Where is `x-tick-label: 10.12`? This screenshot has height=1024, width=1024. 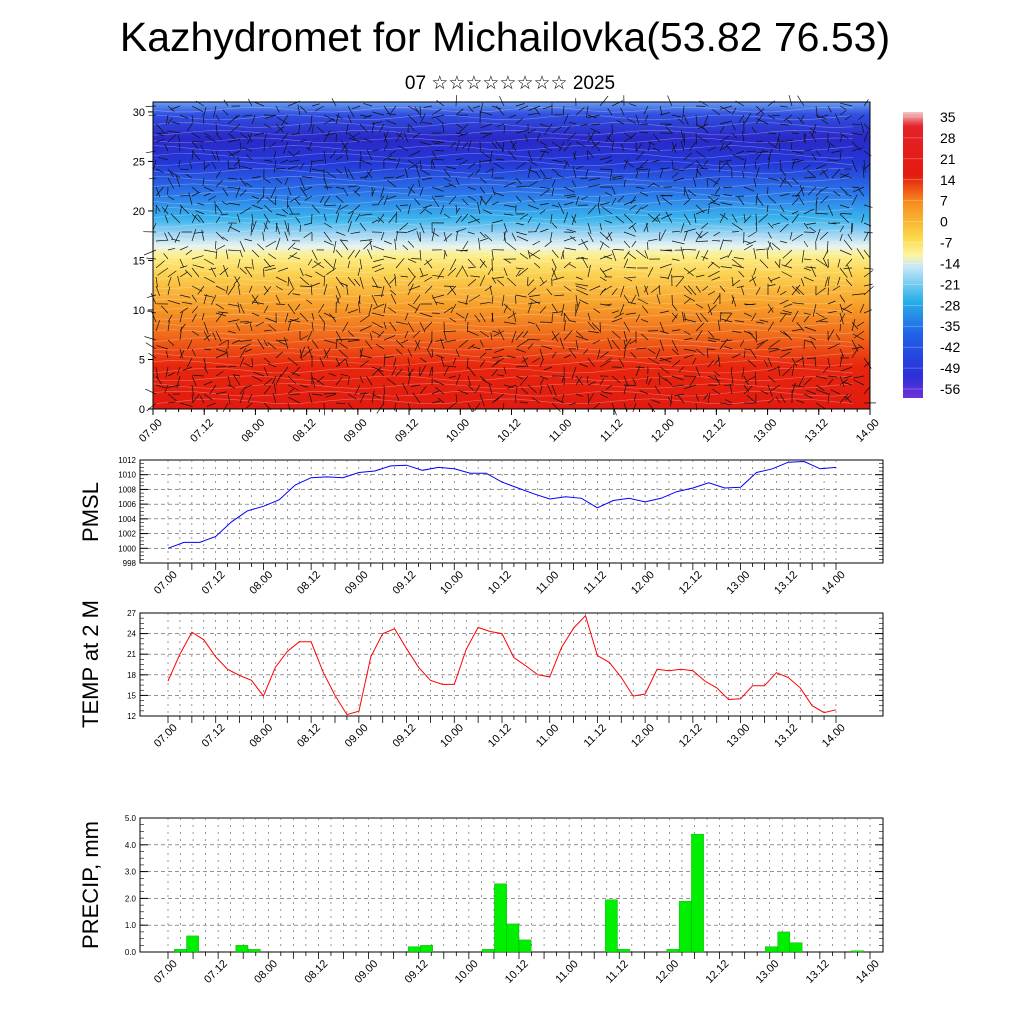 x-tick-label: 10.12 is located at coordinates (500, 583).